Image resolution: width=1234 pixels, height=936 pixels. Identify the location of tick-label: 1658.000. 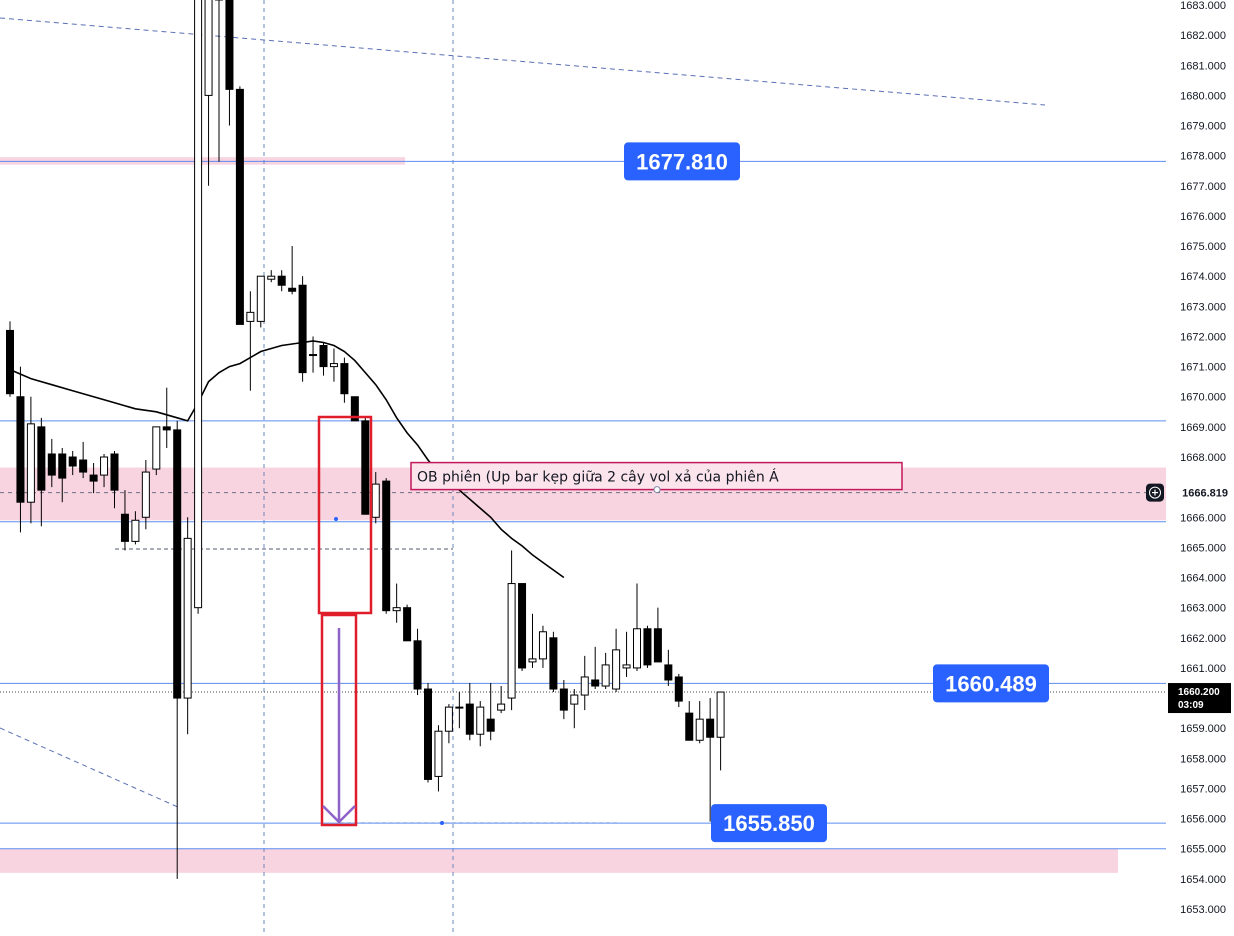
(1203, 759).